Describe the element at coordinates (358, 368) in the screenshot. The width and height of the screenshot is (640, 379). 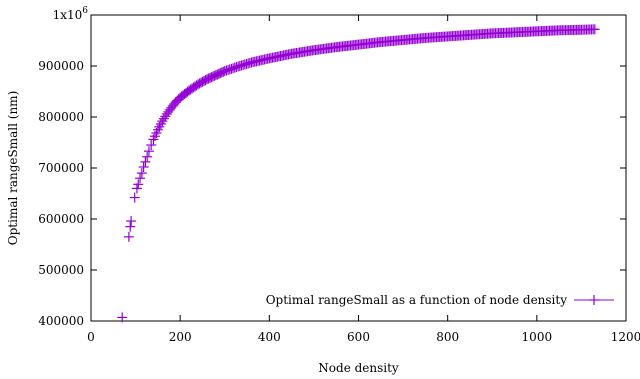
I see `x-axis-title: Node density` at that location.